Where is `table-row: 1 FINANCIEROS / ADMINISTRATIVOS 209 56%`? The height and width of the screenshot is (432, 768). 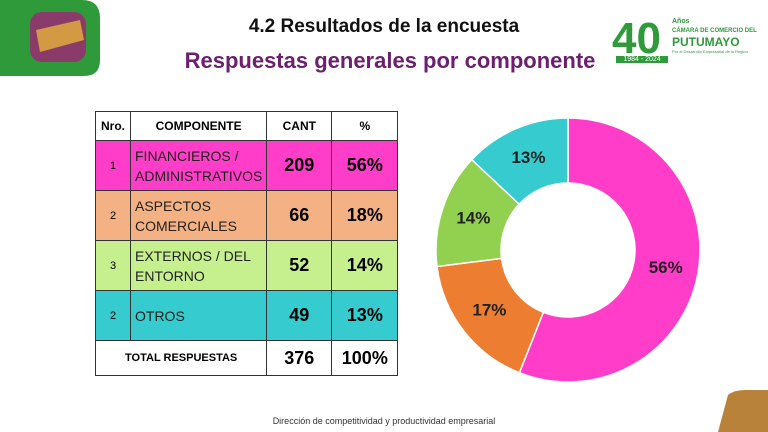 table-row: 1 FINANCIEROS / ADMINISTRATIVOS 209 56% is located at coordinates (247, 165).